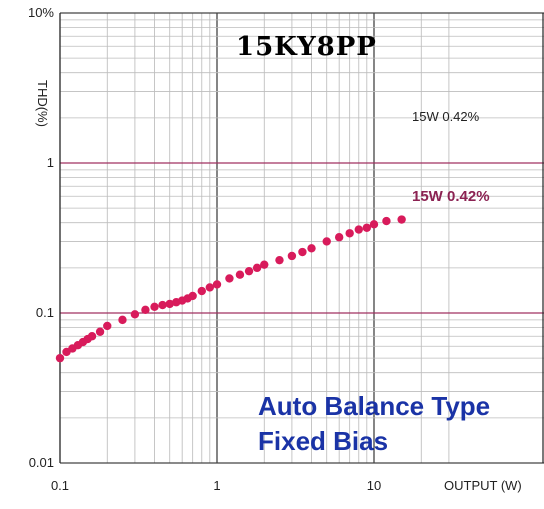 Image resolution: width=544 pixels, height=509 pixels. What do you see at coordinates (323, 441) in the screenshot?
I see `annotation-fixed-bias: Fixed Bias` at bounding box center [323, 441].